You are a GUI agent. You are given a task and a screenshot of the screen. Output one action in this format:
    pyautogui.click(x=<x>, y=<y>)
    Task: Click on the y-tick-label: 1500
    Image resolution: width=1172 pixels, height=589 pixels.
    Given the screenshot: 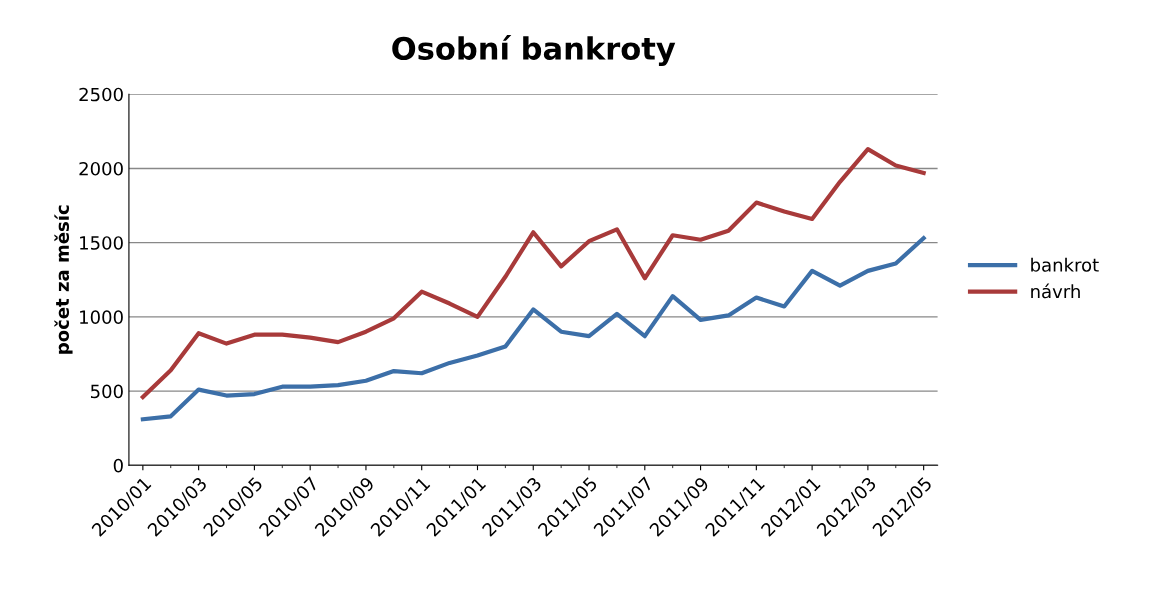 What is the action you would take?
    pyautogui.click(x=101, y=243)
    